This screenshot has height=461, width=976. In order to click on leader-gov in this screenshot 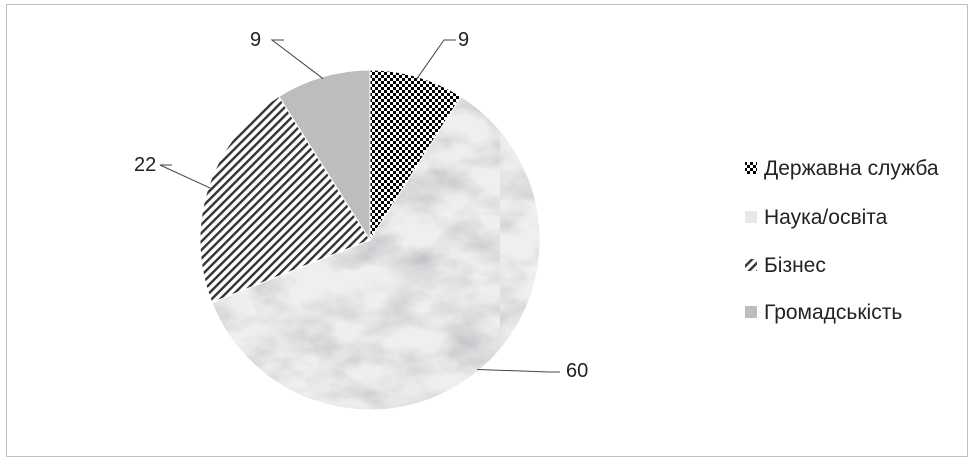, I will do `click(436, 59)`.